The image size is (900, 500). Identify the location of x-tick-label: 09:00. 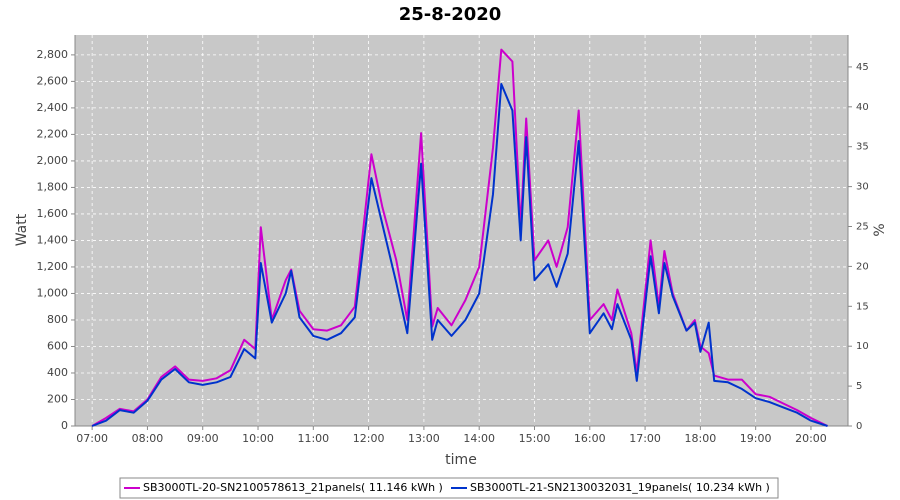
(203, 438).